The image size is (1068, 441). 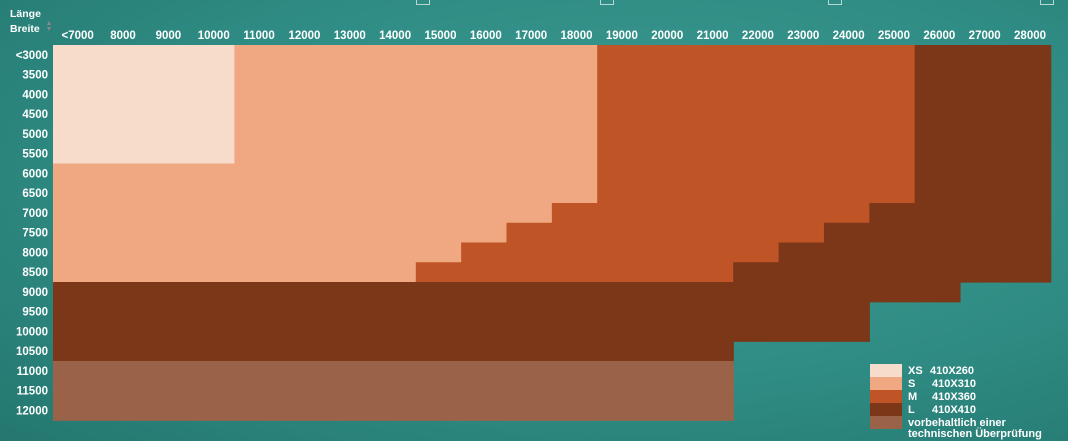 What do you see at coordinates (35, 273) in the screenshot?
I see `y-tick-label: 8500` at bounding box center [35, 273].